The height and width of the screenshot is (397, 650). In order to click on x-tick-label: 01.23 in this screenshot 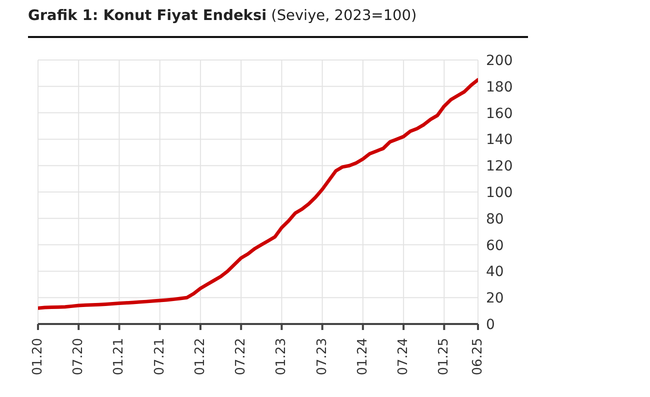, I will do `click(282, 357)`.